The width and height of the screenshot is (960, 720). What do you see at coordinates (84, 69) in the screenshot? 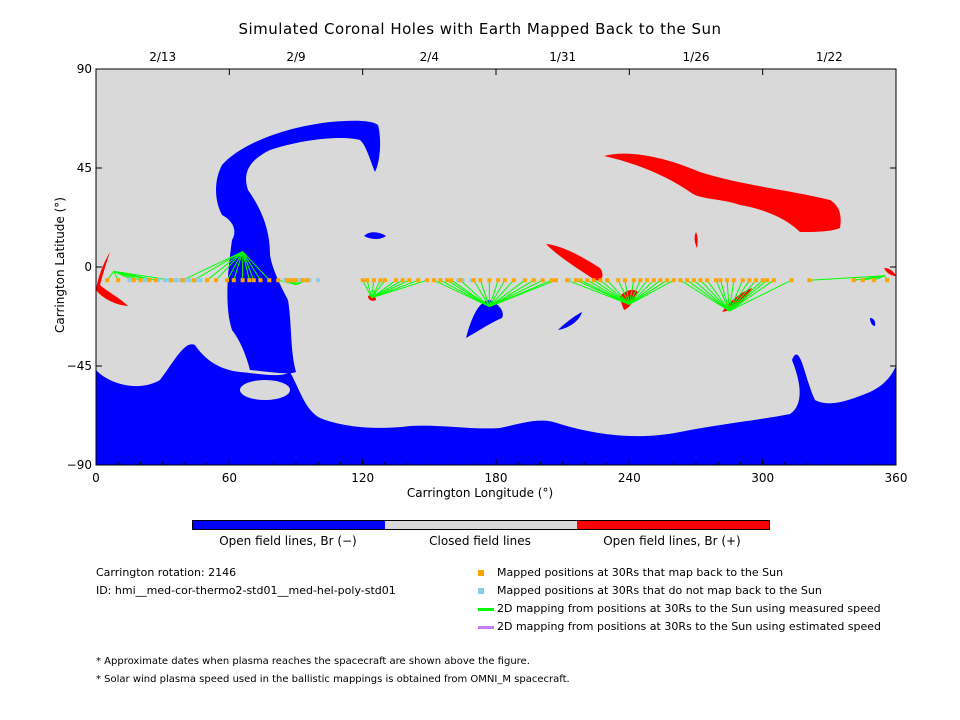
I see `y-tick-label: 90` at bounding box center [84, 69].